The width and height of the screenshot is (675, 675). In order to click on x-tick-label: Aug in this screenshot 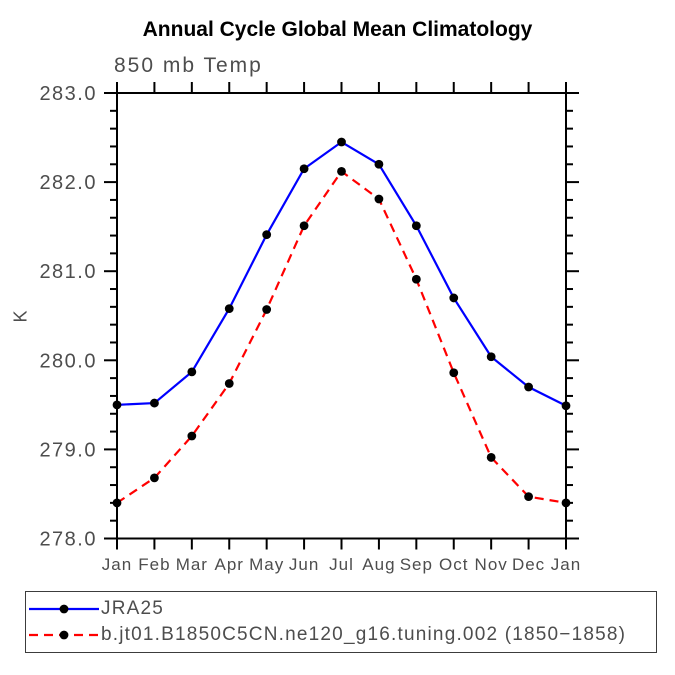, I will do `click(378, 564)`.